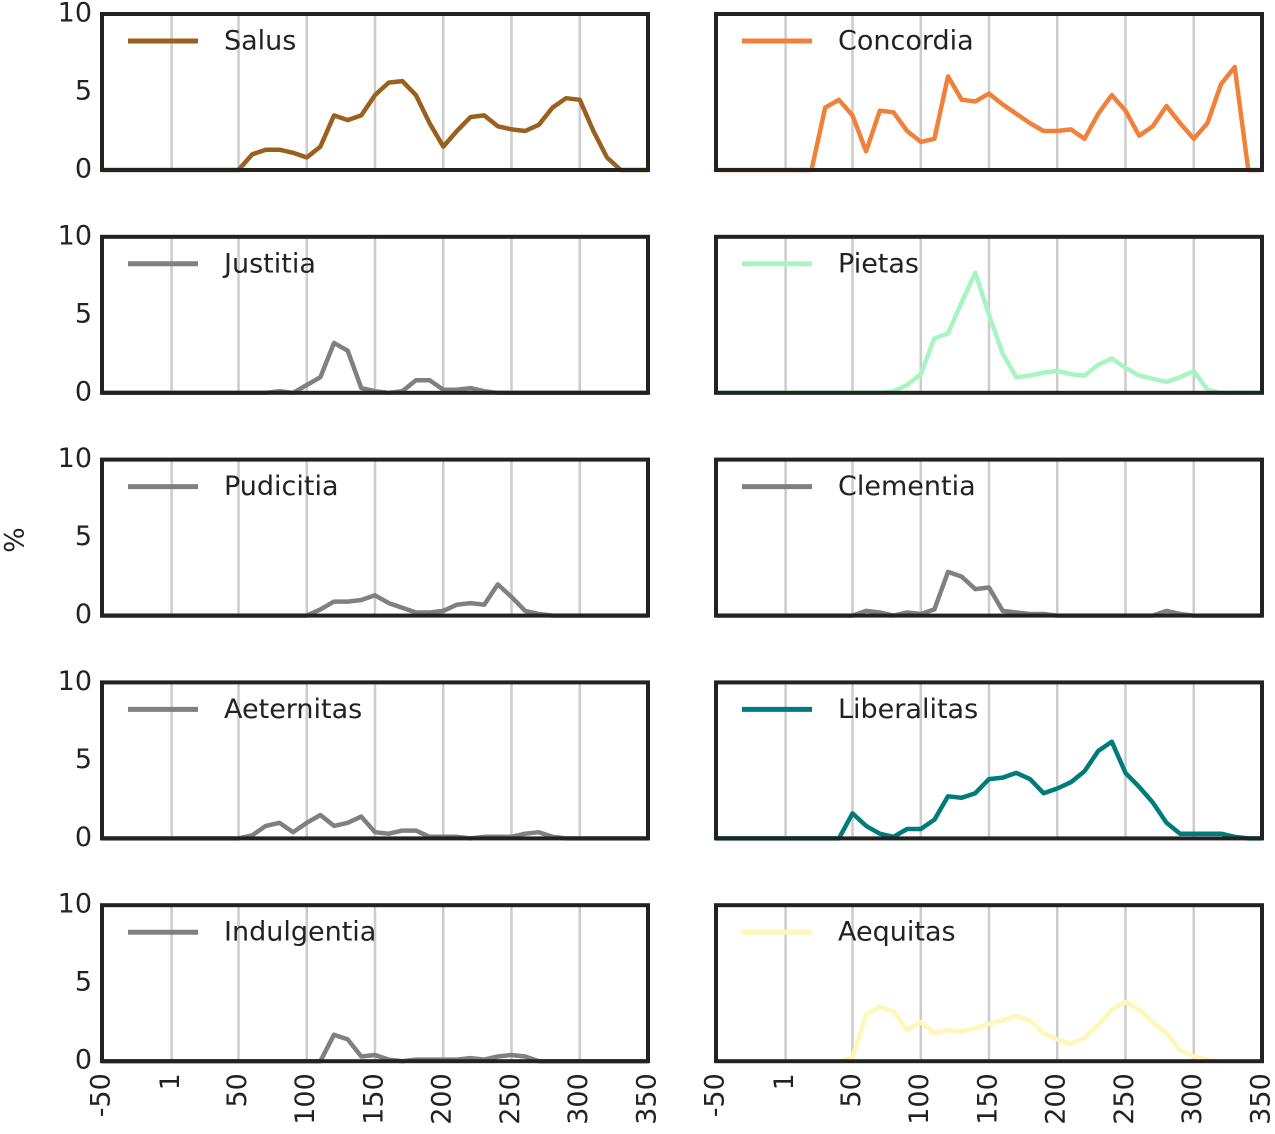  I want to click on legend-label: Justitia, so click(269, 263).